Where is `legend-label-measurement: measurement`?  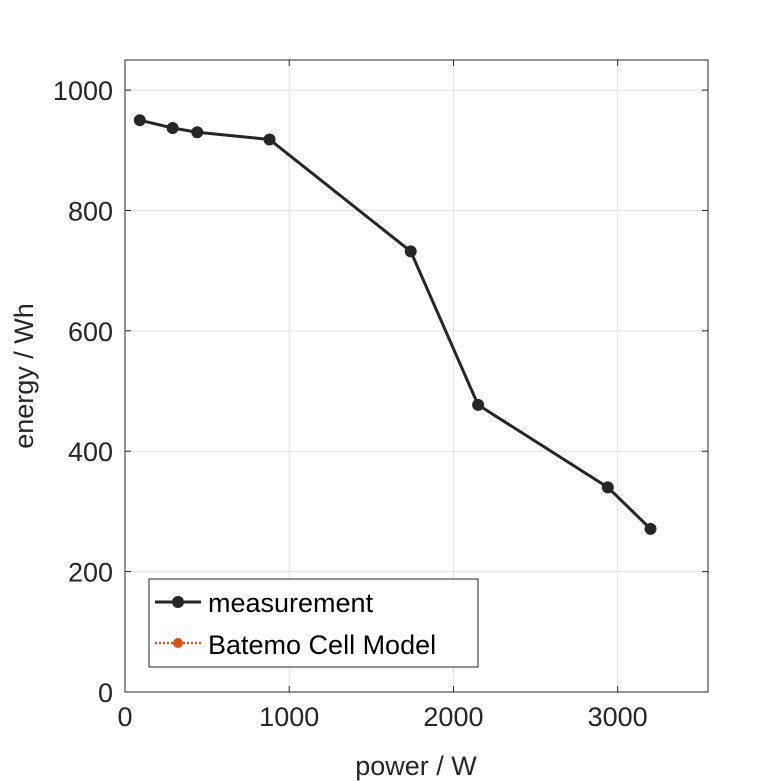
legend-label-measurement: measurement is located at coordinates (291, 603).